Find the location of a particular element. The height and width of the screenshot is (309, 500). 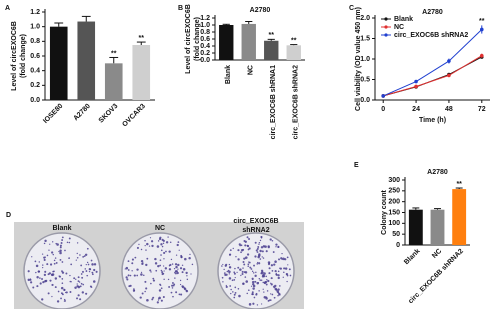

y-tick-label: 1.0 is located at coordinates (205, 25).